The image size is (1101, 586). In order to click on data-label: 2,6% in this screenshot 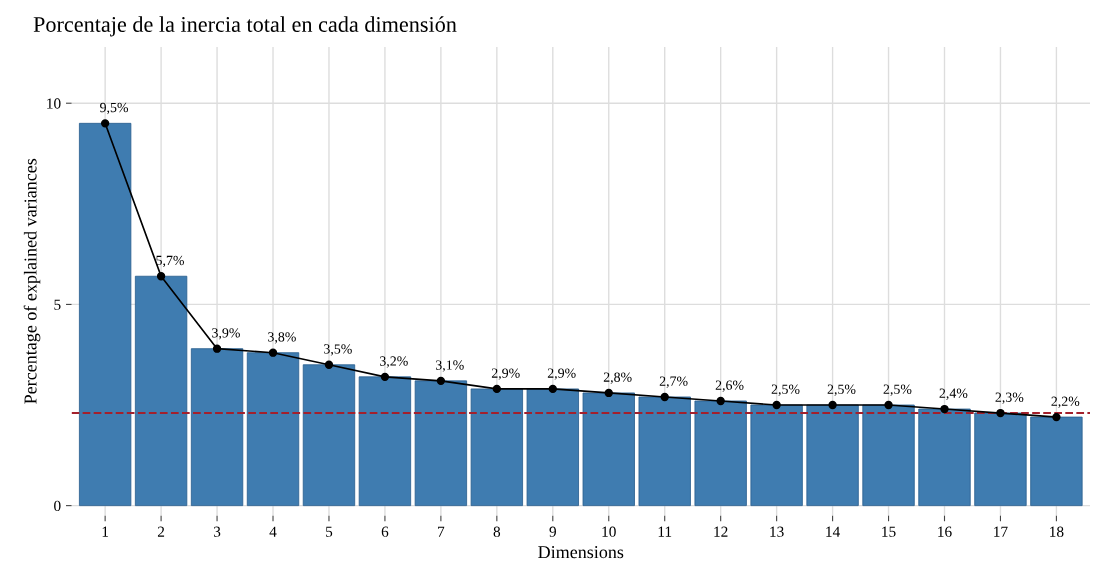, I will do `click(729, 386)`.